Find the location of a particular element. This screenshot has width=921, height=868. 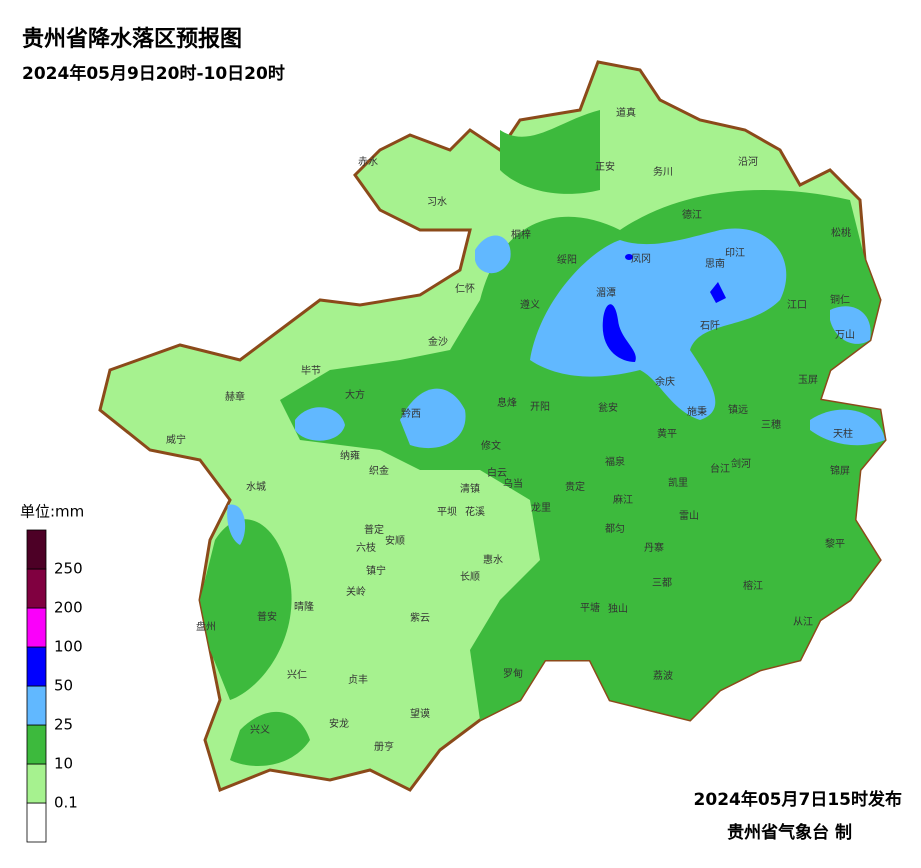

county-label: 三都 is located at coordinates (662, 583).